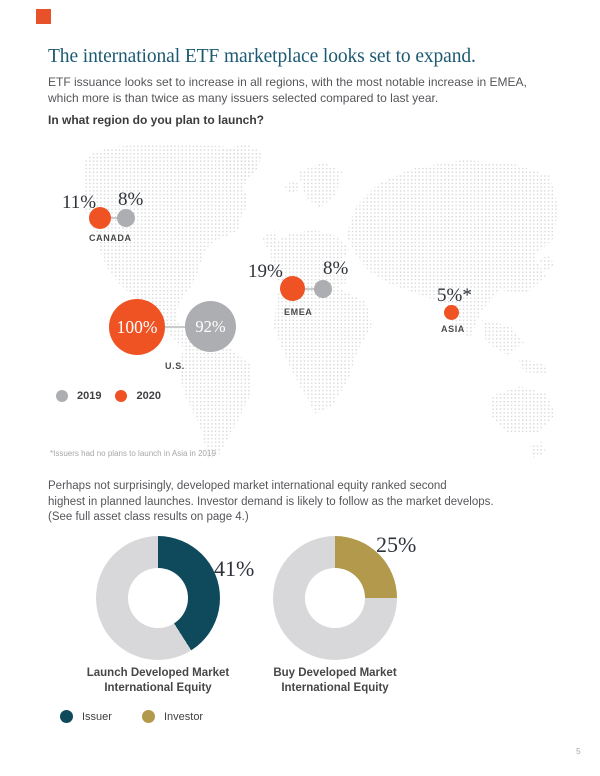 The height and width of the screenshot is (776, 600). I want to click on bubble-canada-2019, so click(126, 218).